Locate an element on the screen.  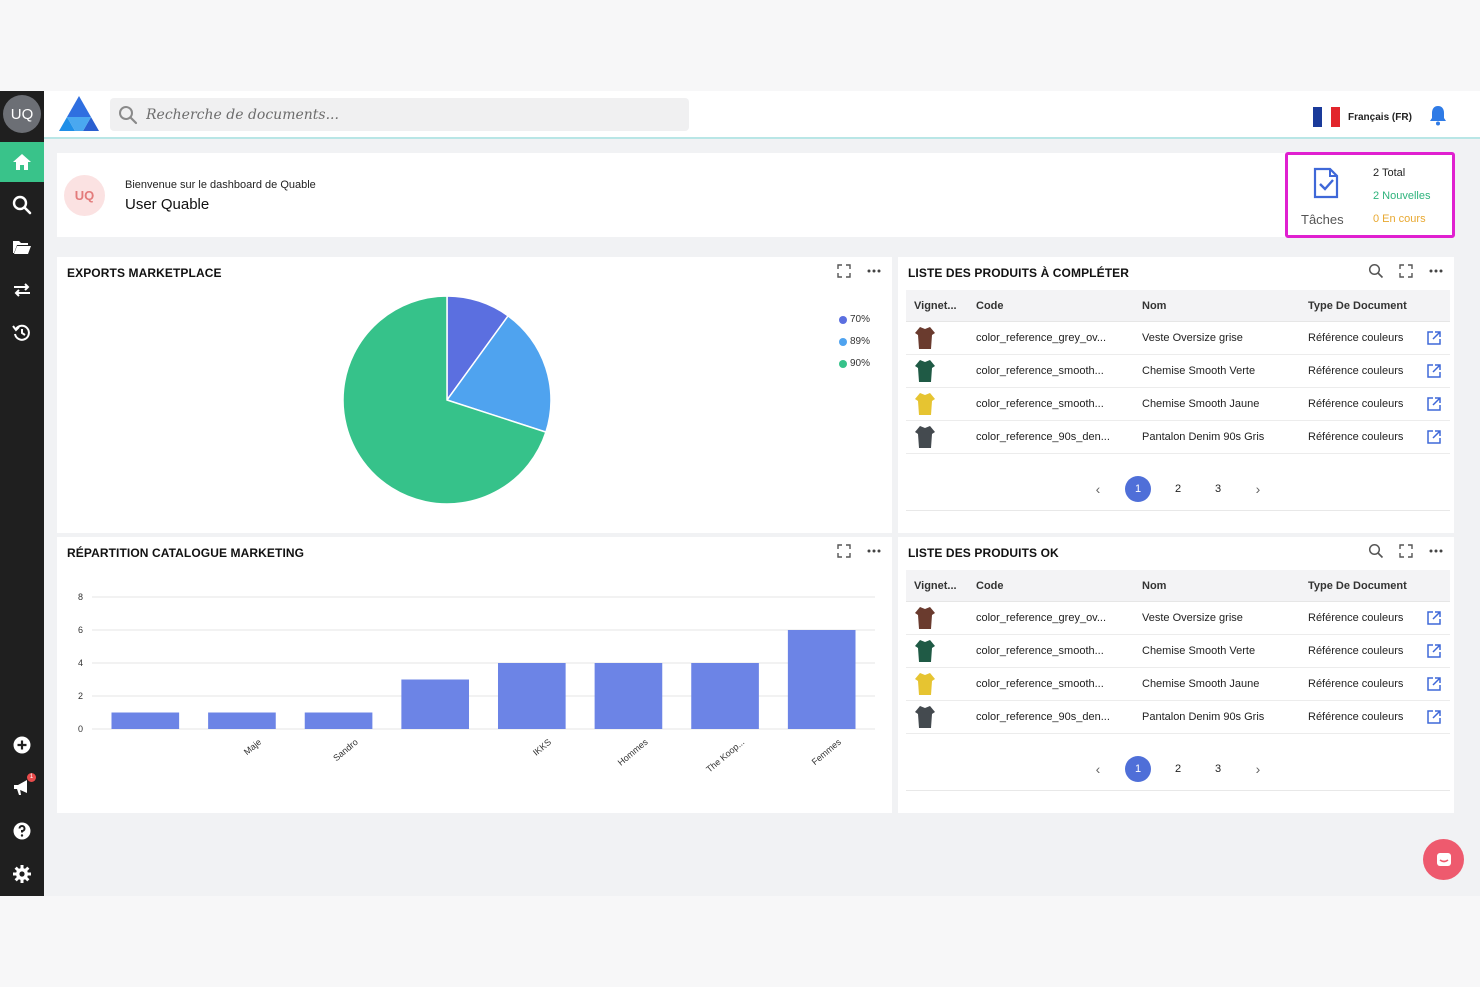
tasks-in-progress: 0 En cours is located at coordinates (1399, 219).